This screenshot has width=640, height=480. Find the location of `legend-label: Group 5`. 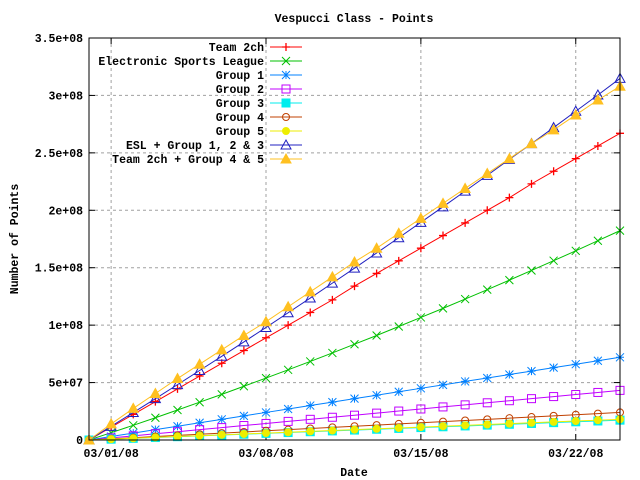

legend-label: Group 5 is located at coordinates (240, 132).